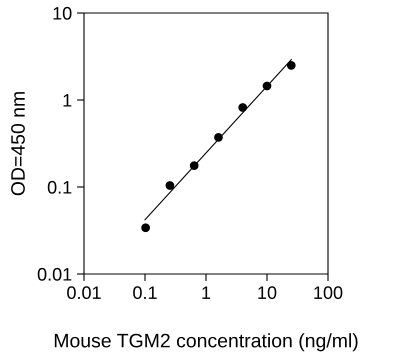  Describe the element at coordinates (267, 293) in the screenshot. I see `x-tick-label: 10` at that location.